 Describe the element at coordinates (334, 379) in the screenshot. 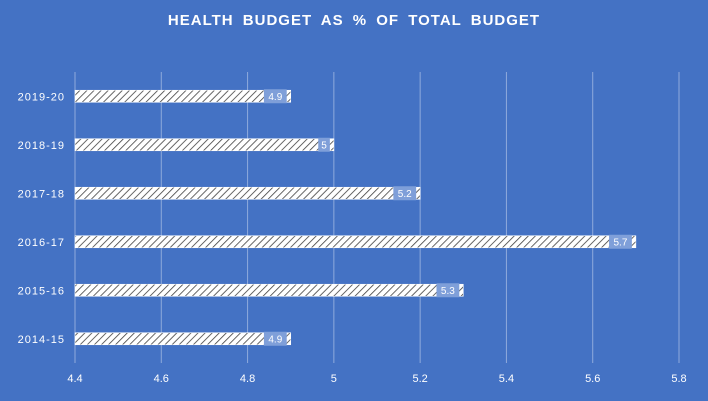

I see `x-tick-label: 5` at that location.